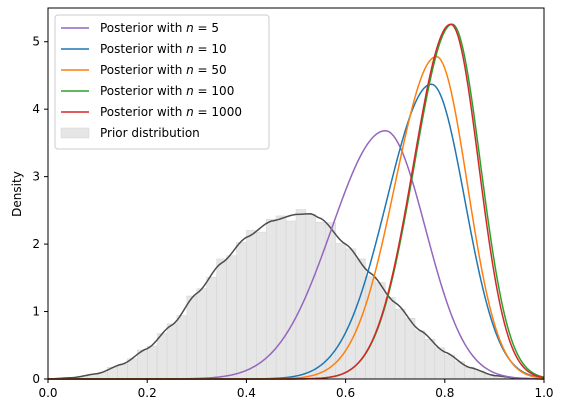 Image resolution: width=565 pixels, height=417 pixels. What do you see at coordinates (159, 28) in the screenshot?
I see `legend-entry: Posterior with n = 5` at bounding box center [159, 28].